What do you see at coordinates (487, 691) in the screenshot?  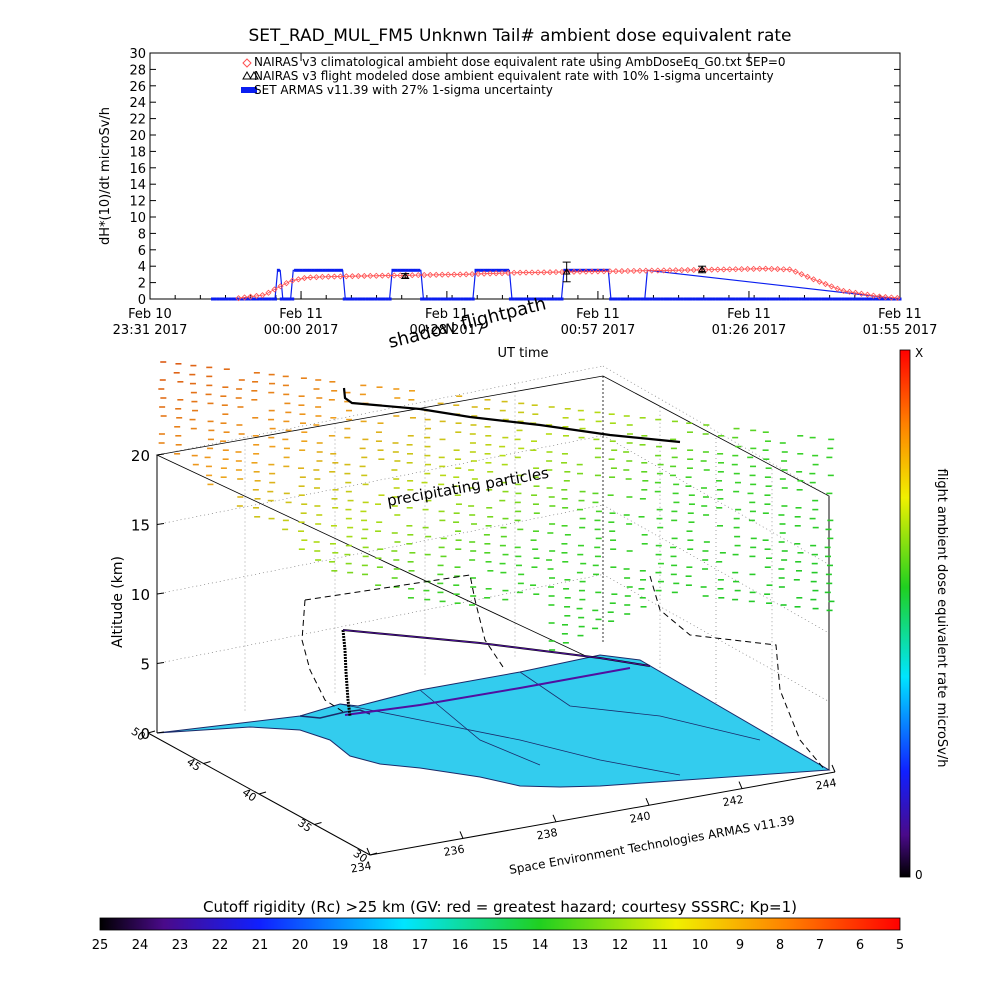 I see `ground-track` at bounding box center [487, 691].